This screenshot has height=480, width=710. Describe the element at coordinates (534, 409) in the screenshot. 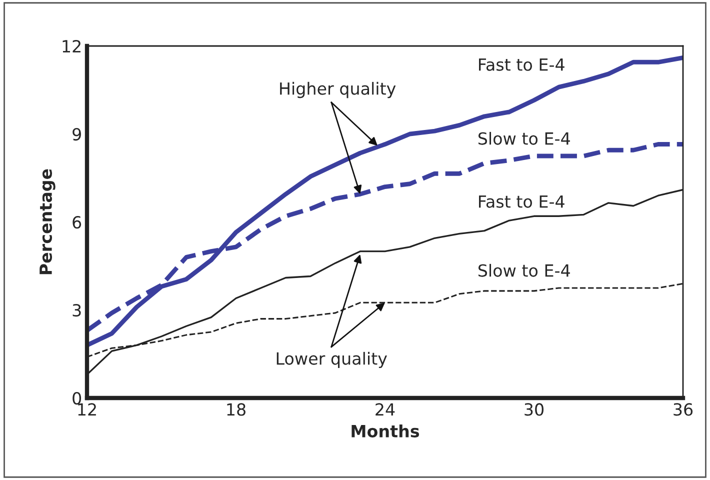

I see `x-tick-label: 30` at that location.